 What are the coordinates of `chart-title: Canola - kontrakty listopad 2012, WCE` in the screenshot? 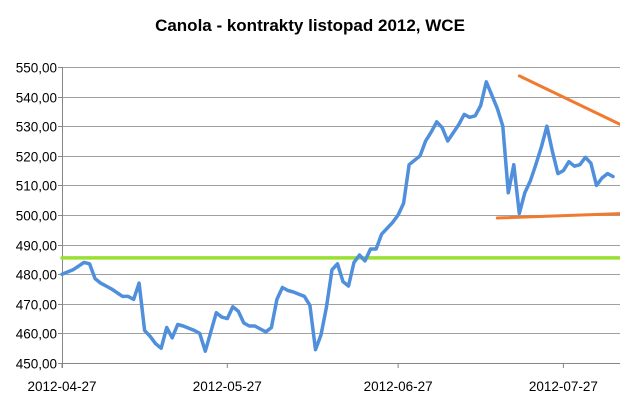 It's located at (310, 25).